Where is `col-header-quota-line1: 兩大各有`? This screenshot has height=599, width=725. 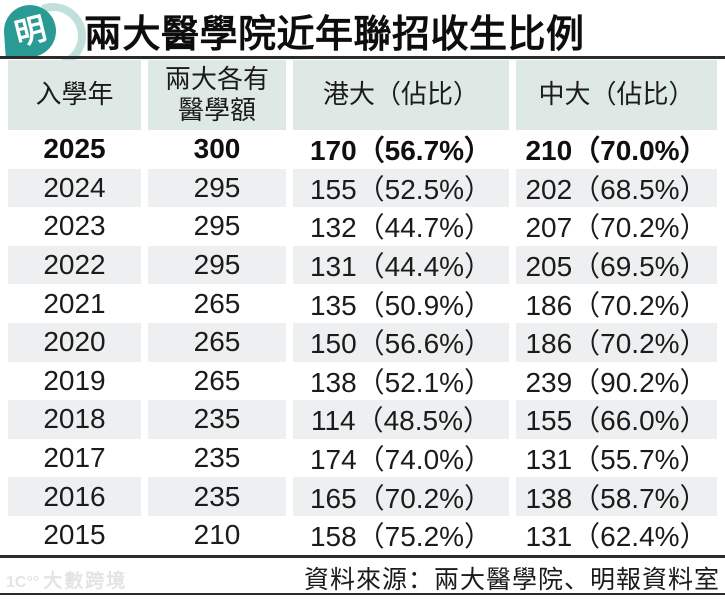 col-header-quota-line1: 兩大各有 is located at coordinates (216, 79).